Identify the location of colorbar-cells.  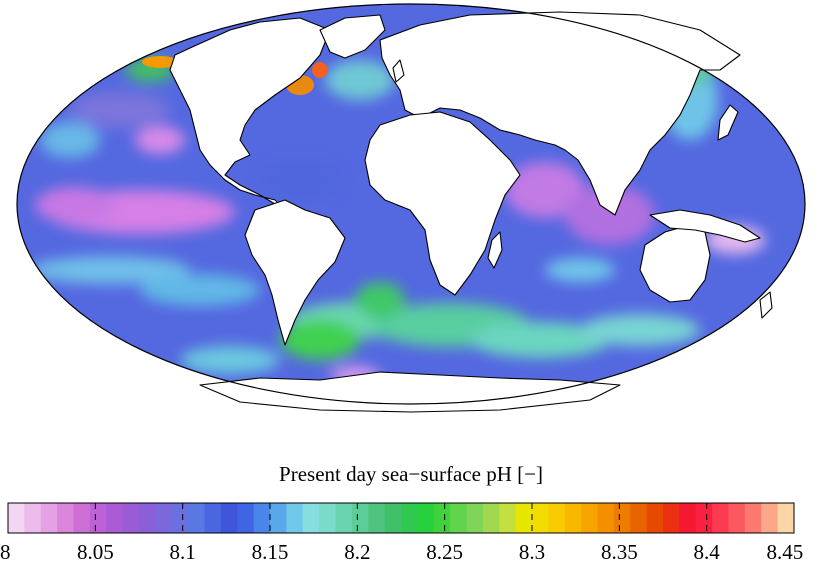
(401, 518).